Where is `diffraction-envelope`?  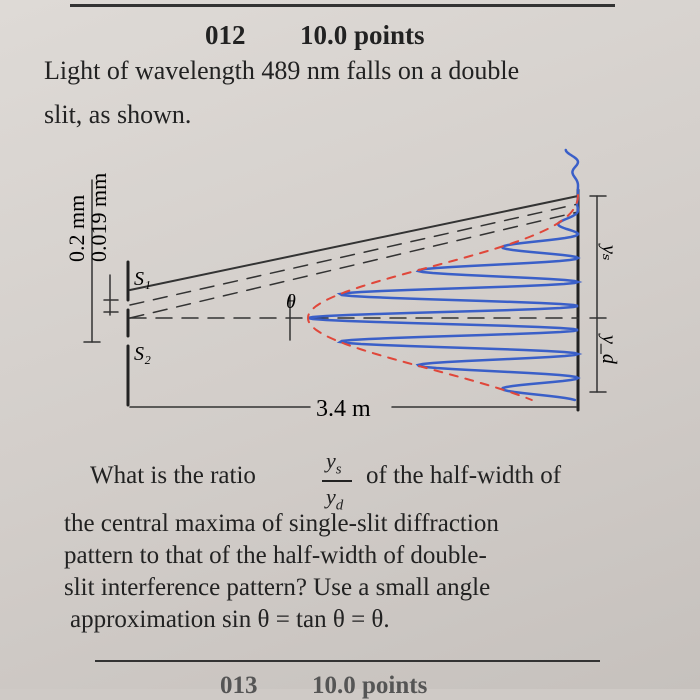
diffraction-envelope is located at coordinates (442, 297).